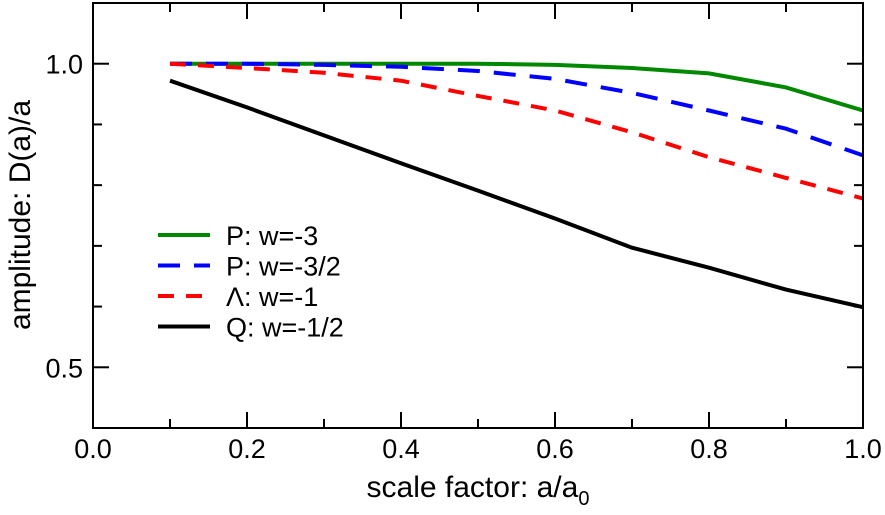 The image size is (885, 515). What do you see at coordinates (20, 215) in the screenshot?
I see `y-axis-label: amplitude: D(a)/a` at bounding box center [20, 215].